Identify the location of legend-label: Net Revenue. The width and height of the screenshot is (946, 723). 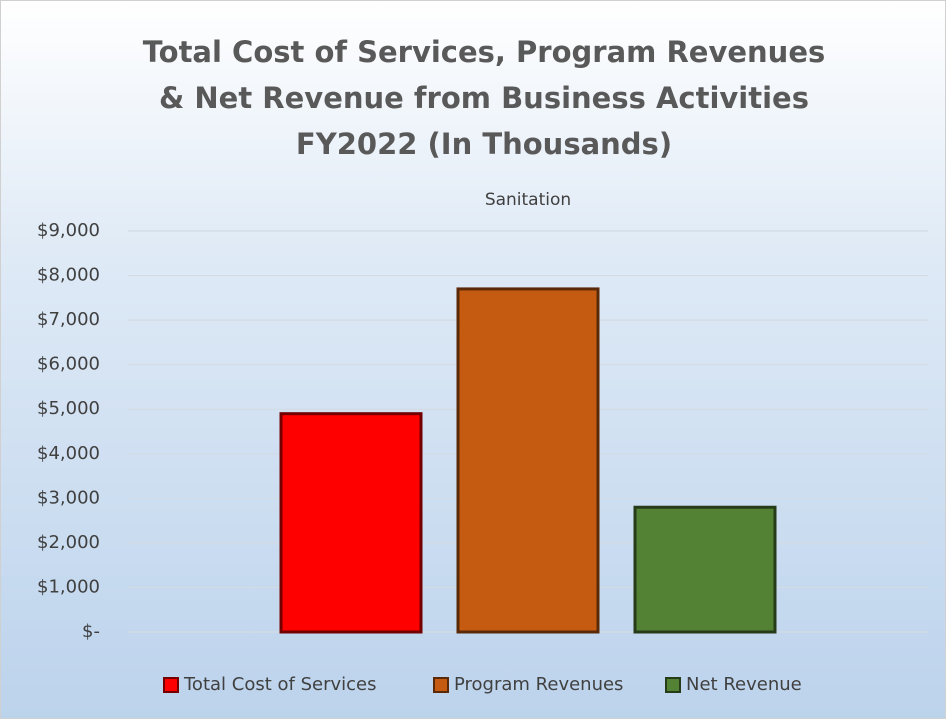
(744, 684).